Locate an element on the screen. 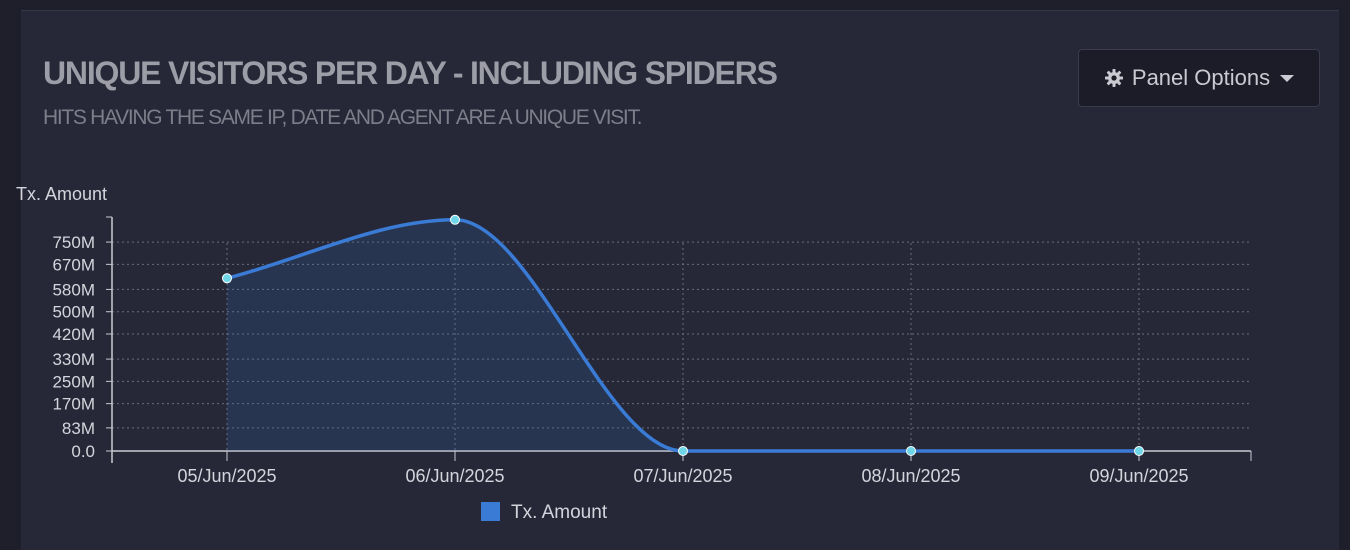  y-tick-label: 500M is located at coordinates (73, 312).